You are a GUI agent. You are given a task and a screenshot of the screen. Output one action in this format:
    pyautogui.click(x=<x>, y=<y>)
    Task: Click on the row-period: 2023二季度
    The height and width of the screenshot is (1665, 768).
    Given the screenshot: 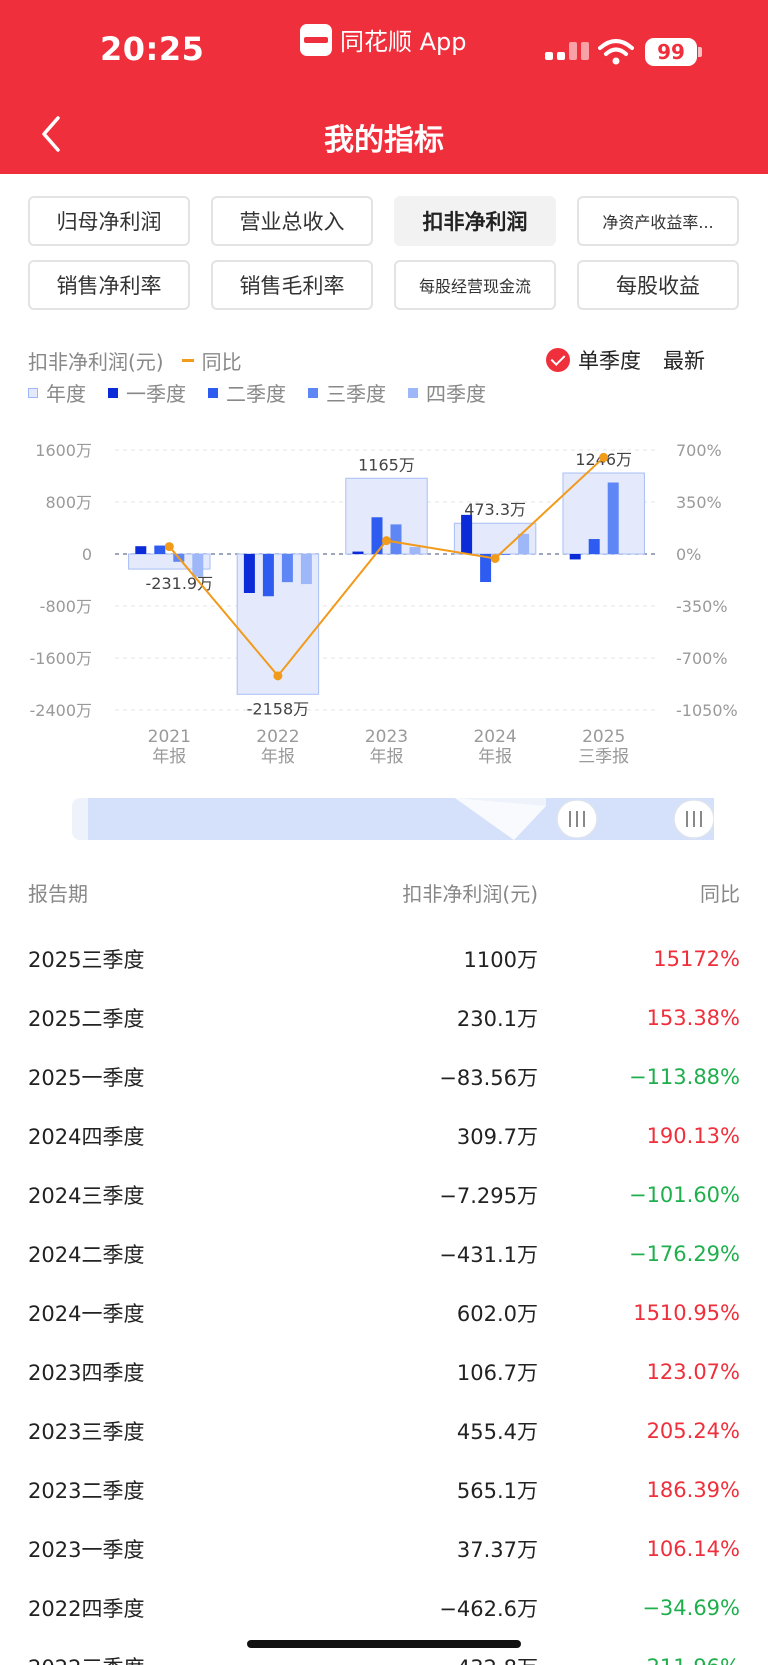 What is the action you would take?
    pyautogui.click(x=86, y=1490)
    